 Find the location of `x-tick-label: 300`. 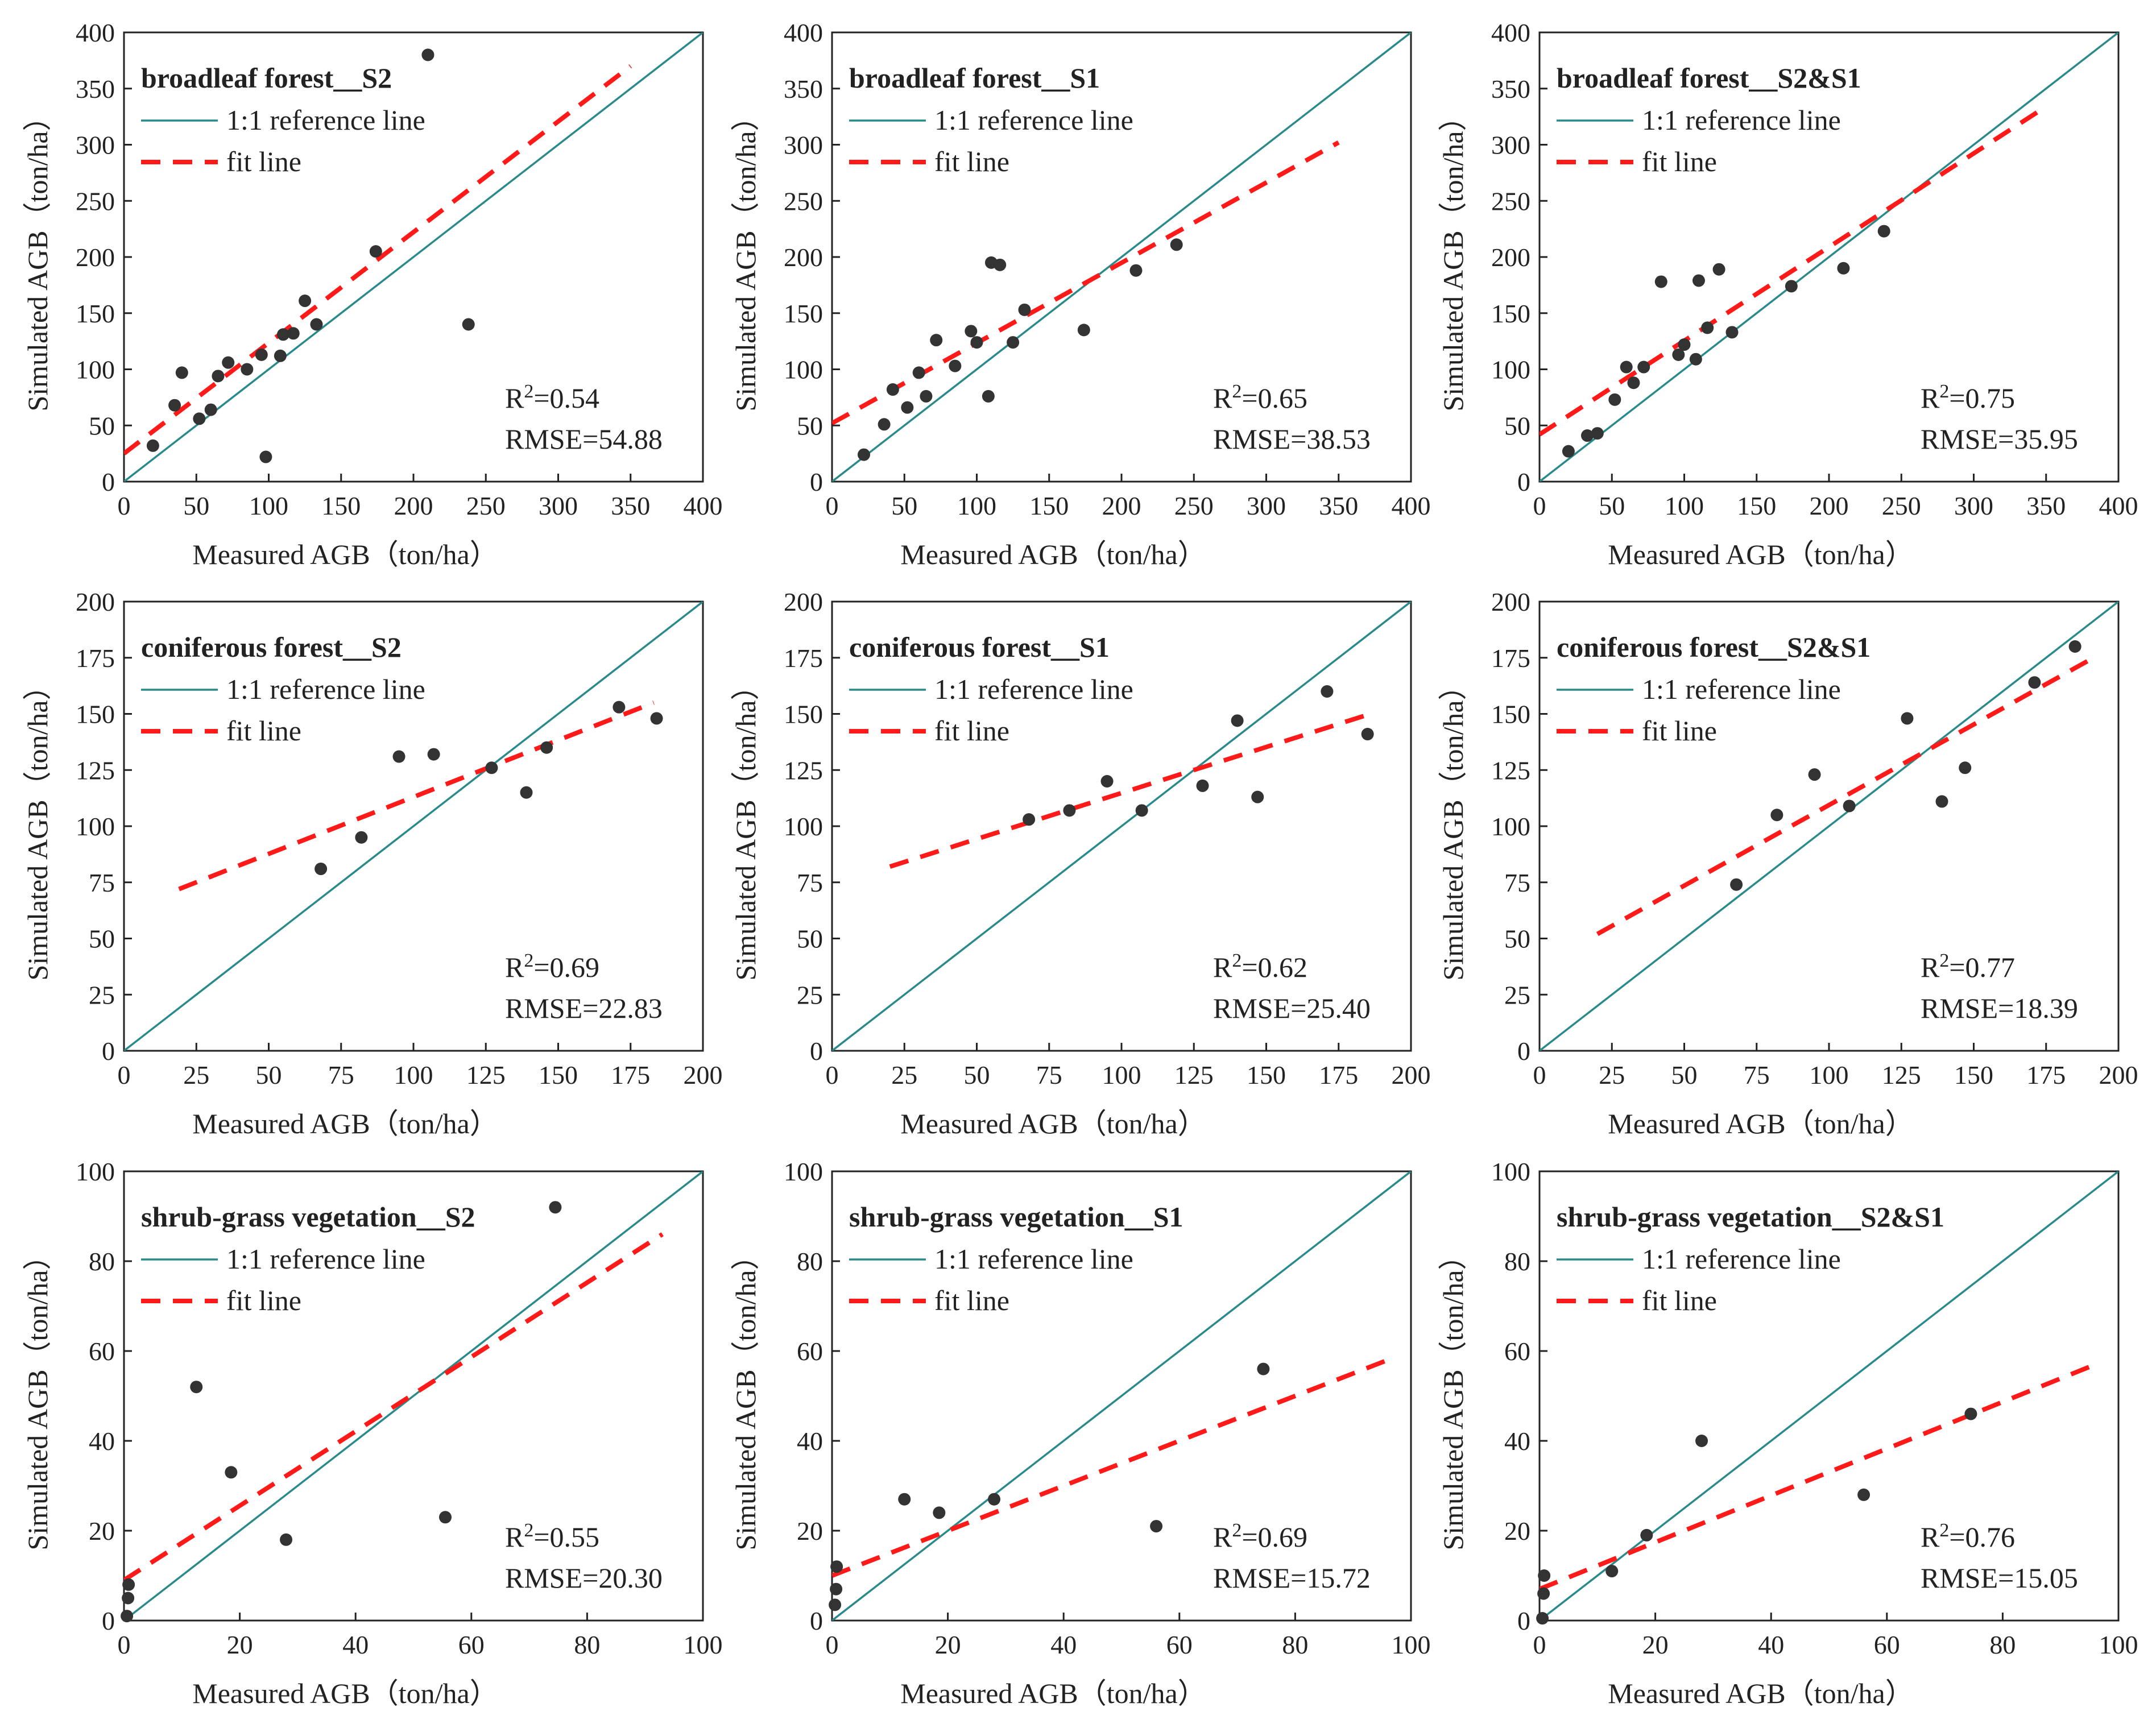

x-tick-label: 300 is located at coordinates (1266, 505).